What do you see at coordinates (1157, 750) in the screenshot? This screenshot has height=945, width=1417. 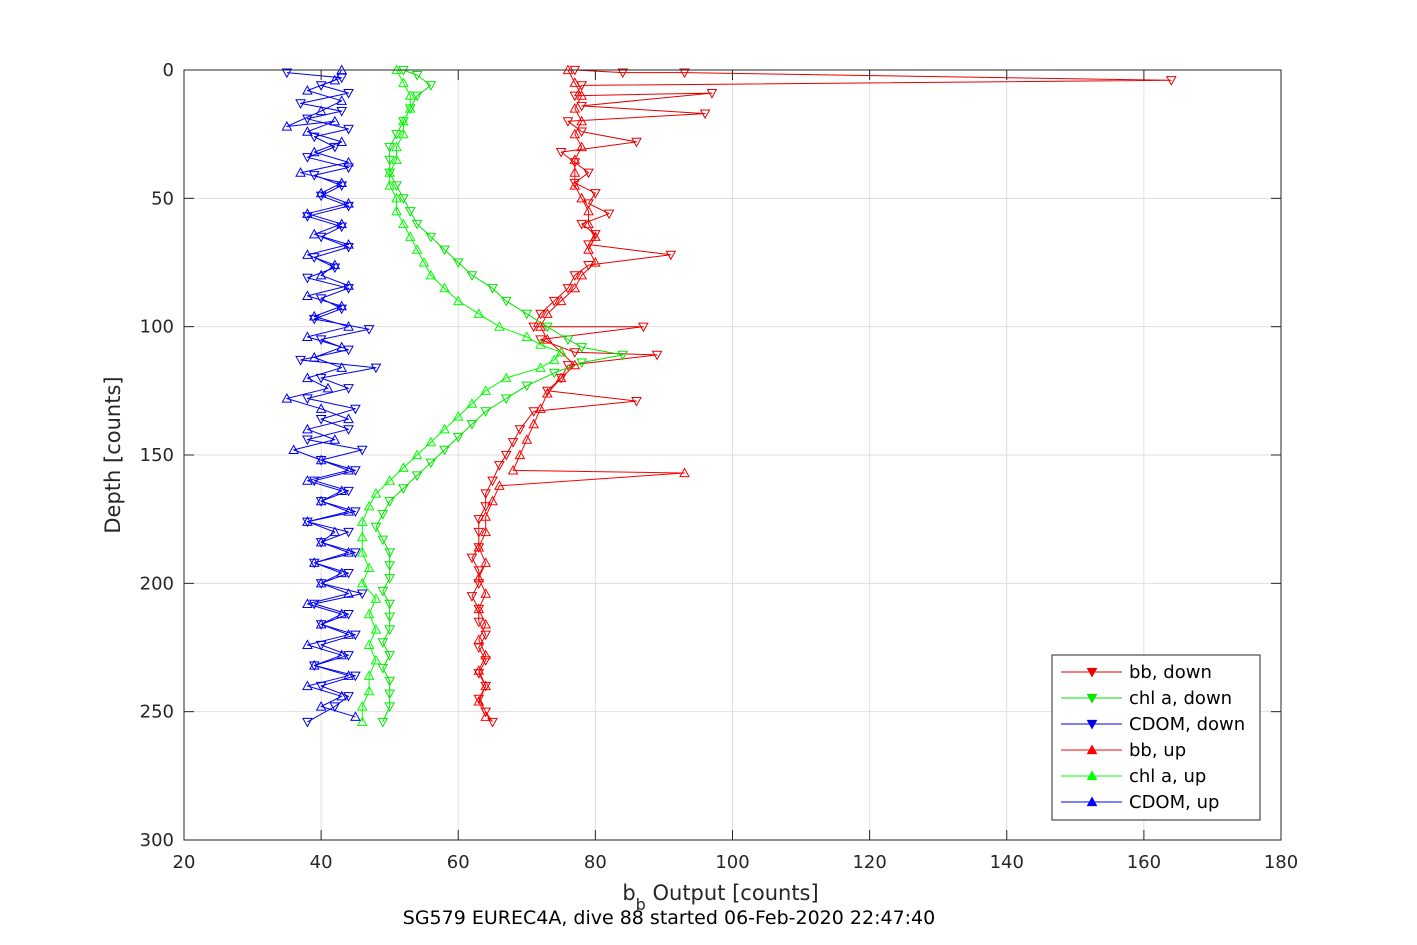 I see `legend-label: bb, up` at bounding box center [1157, 750].